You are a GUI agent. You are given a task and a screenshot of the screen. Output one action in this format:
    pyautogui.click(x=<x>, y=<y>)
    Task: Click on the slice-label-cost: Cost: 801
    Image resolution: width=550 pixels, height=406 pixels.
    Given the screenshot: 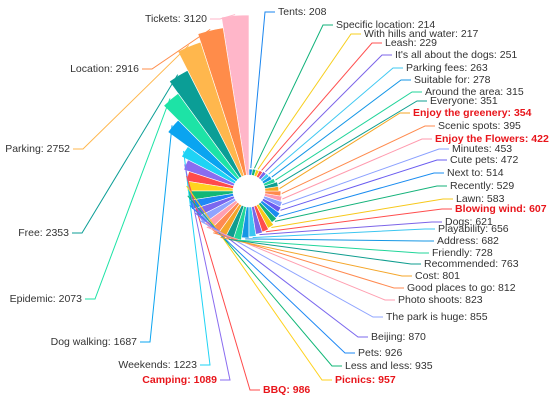 What is the action you would take?
    pyautogui.click(x=437, y=276)
    